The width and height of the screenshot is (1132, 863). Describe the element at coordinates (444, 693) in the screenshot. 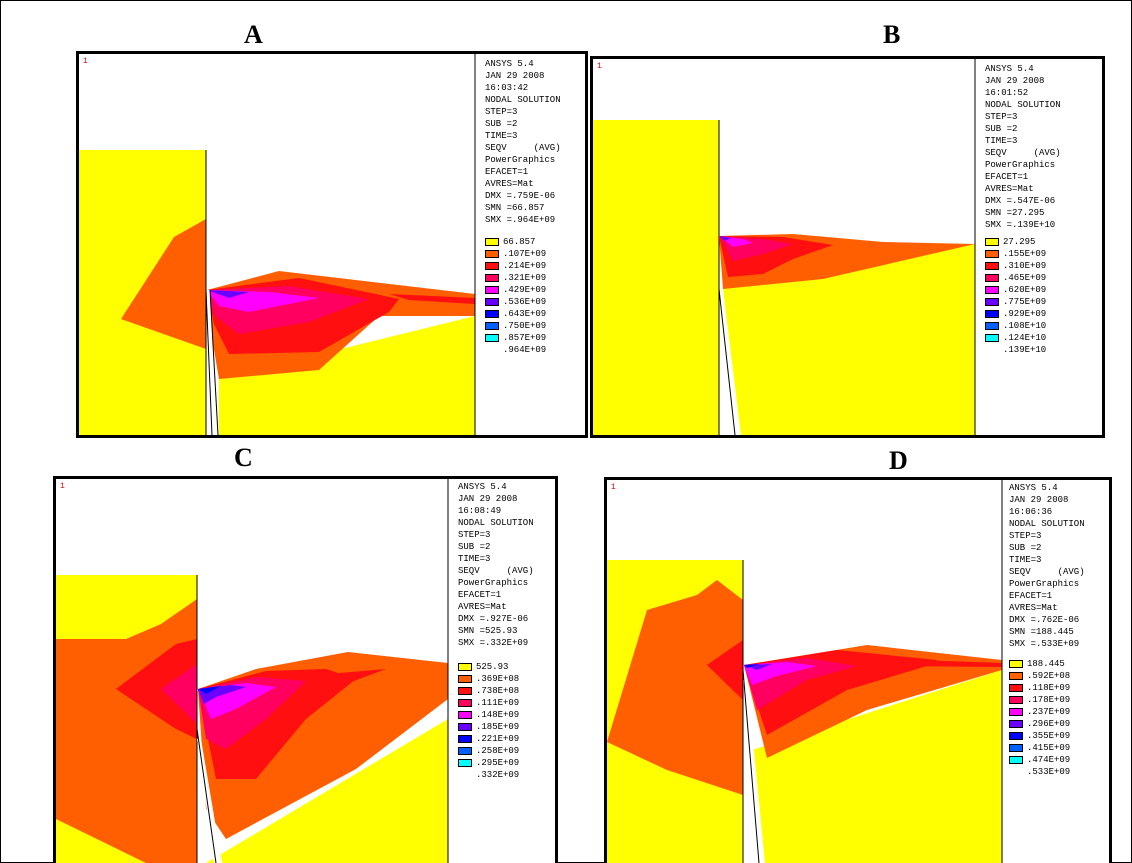

I see `band-orange-tip` at that location.